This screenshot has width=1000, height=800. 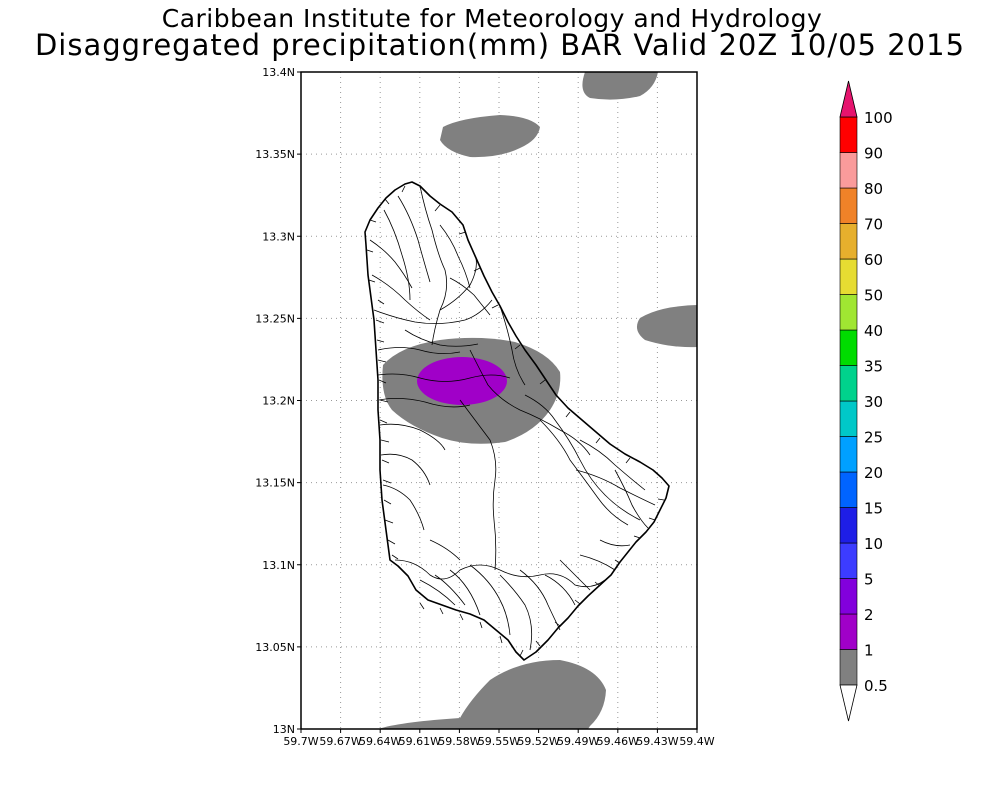 I want to click on precip-blob-top-center, so click(x=490, y=136).